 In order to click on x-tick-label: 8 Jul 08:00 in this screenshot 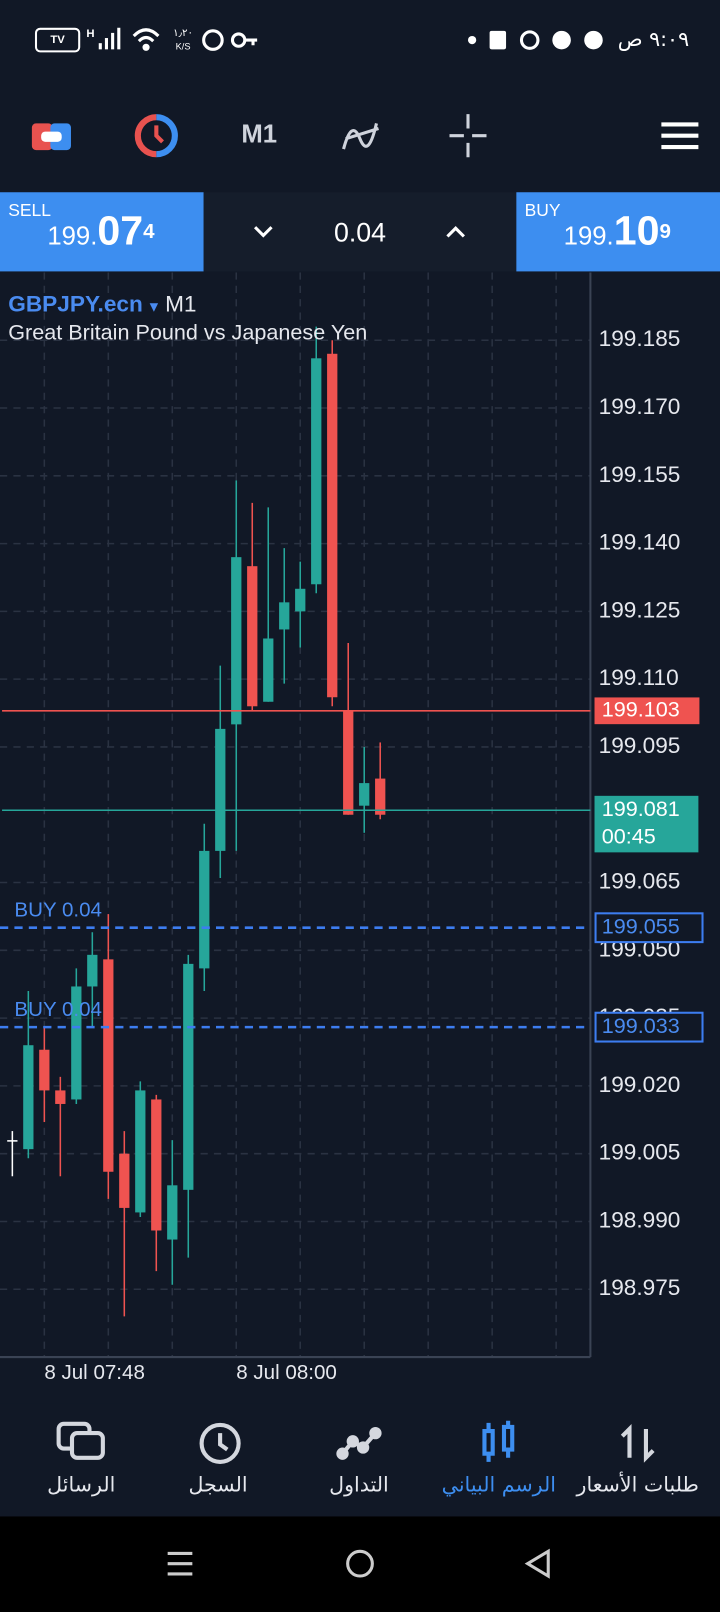, I will do `click(286, 1372)`.